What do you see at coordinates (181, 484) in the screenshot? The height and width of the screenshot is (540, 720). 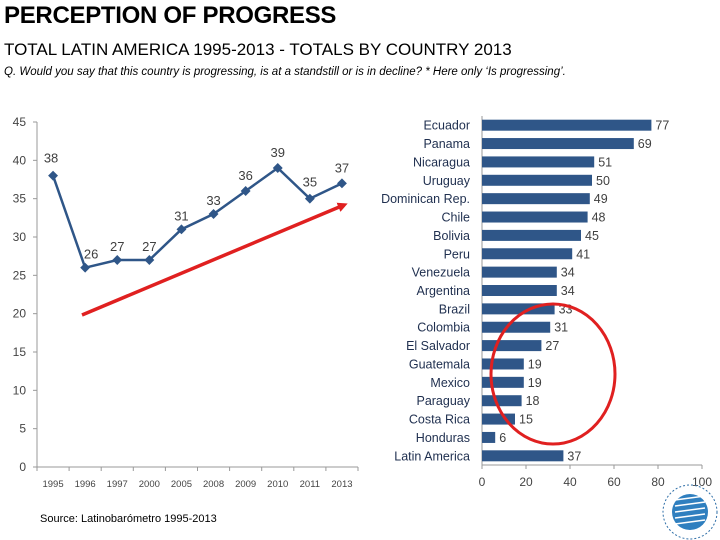 I see `line-x-tick-label: 2005` at bounding box center [181, 484].